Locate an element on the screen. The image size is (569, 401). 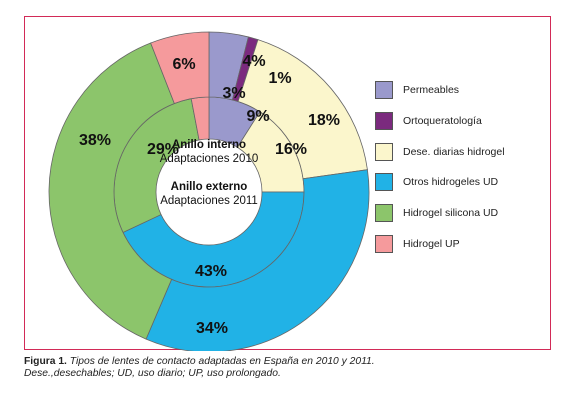
legend-item: Ortoqueratología is located at coordinates (462, 121).